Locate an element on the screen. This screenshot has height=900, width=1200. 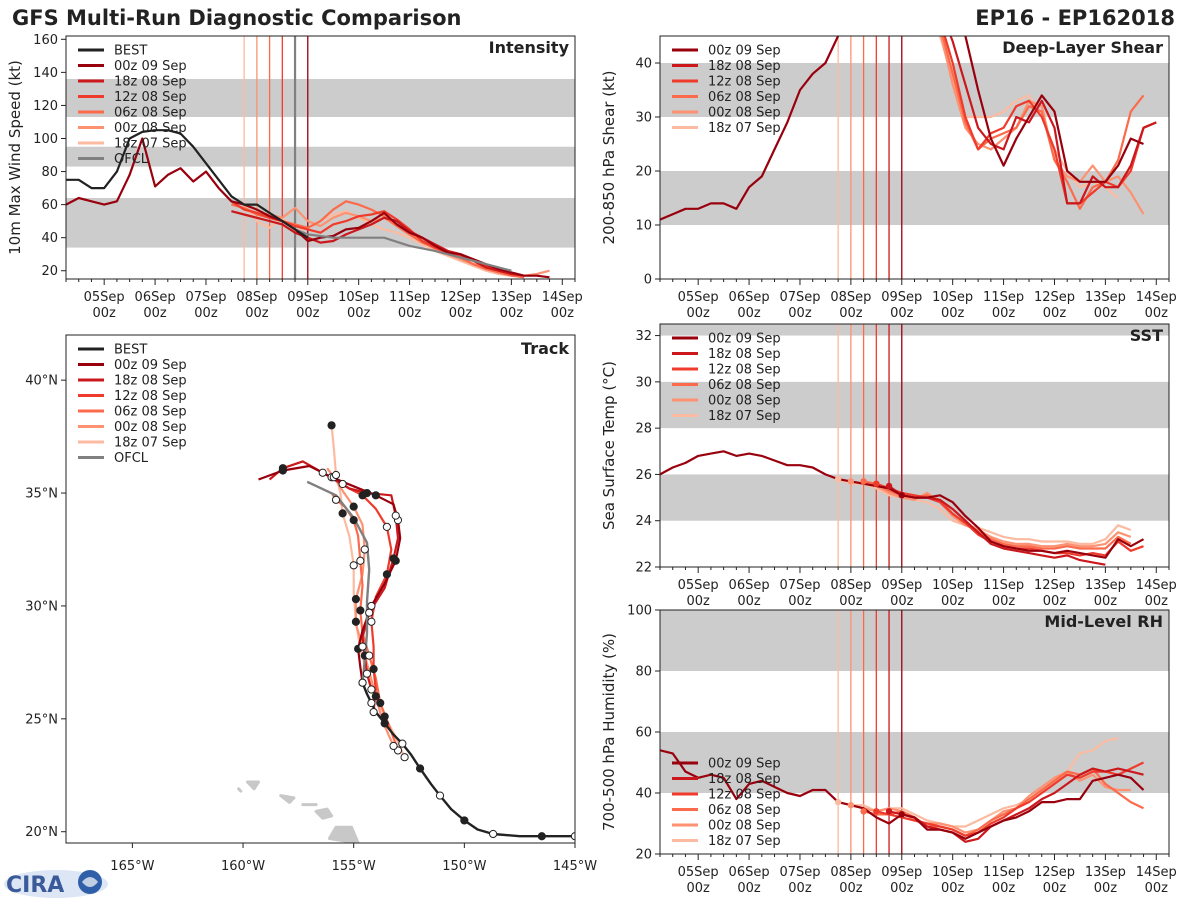
intensity-legend-label-best: BEST is located at coordinates (130, 51).